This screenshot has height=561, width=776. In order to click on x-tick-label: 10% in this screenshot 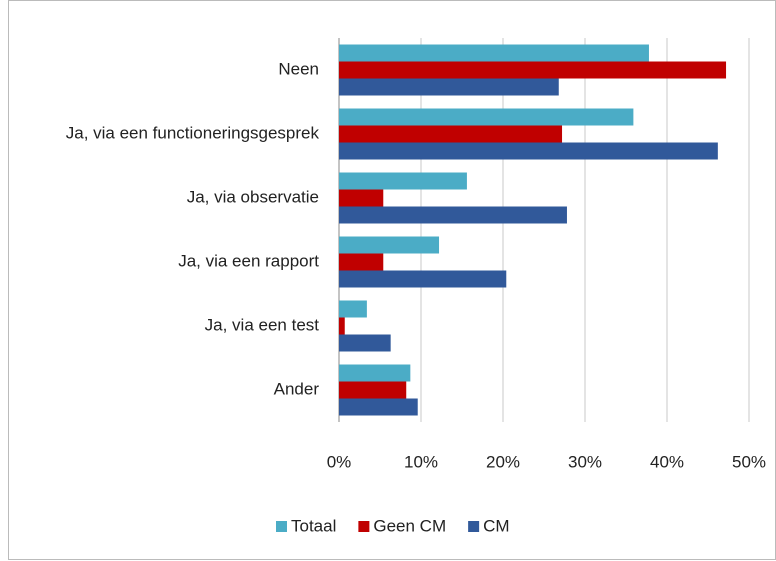, I will do `click(421, 461)`.